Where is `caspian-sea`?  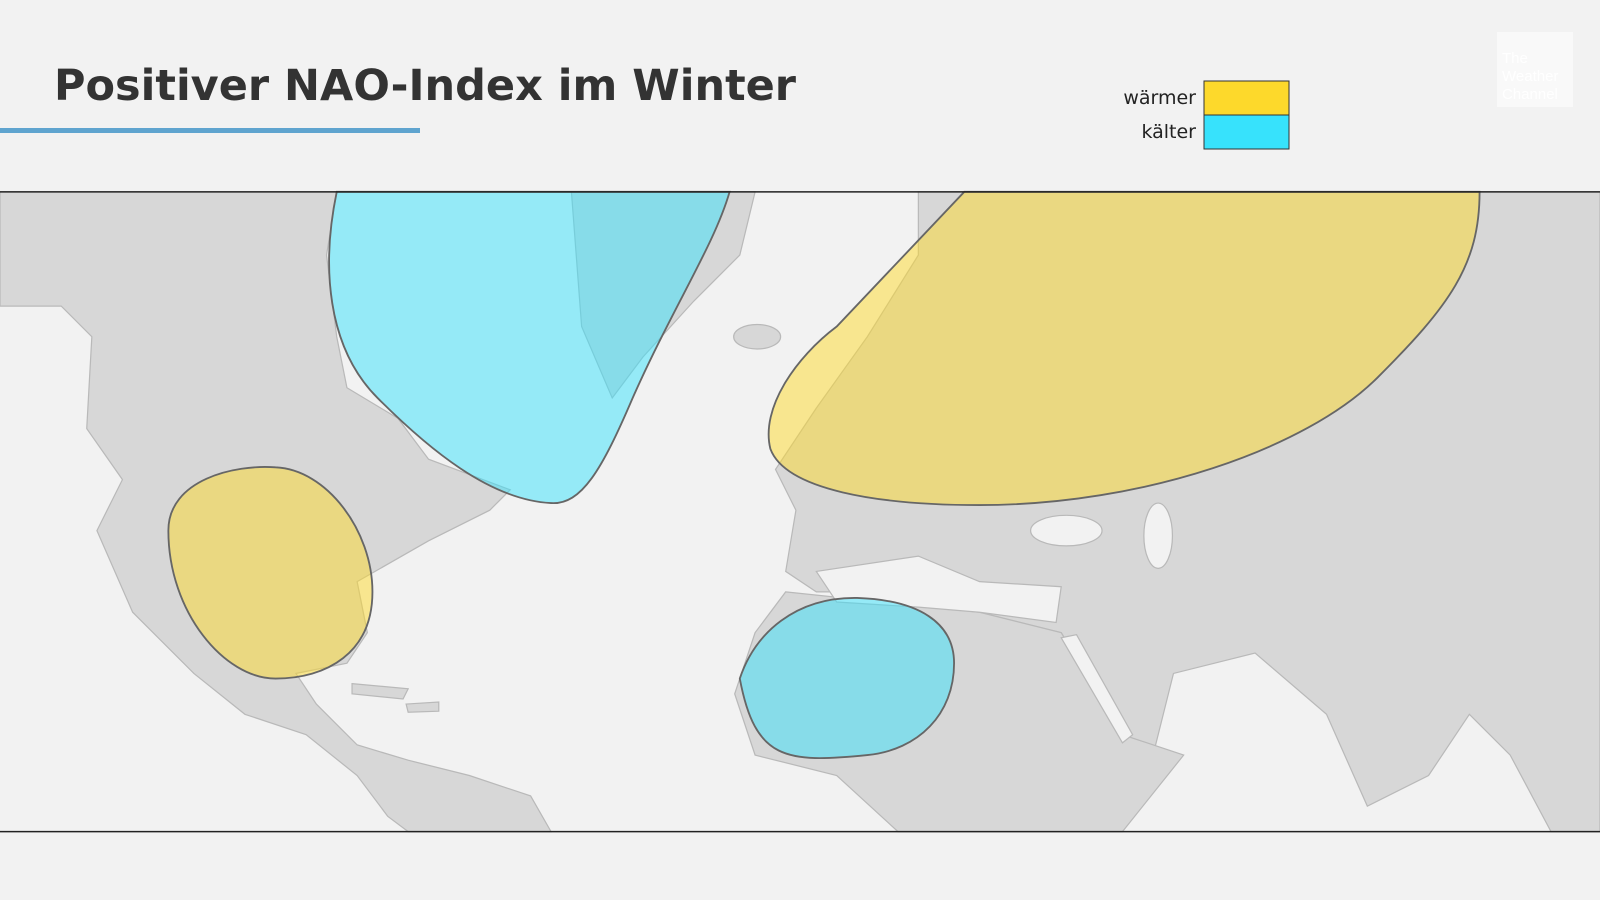 caspian-sea is located at coordinates (1158, 535).